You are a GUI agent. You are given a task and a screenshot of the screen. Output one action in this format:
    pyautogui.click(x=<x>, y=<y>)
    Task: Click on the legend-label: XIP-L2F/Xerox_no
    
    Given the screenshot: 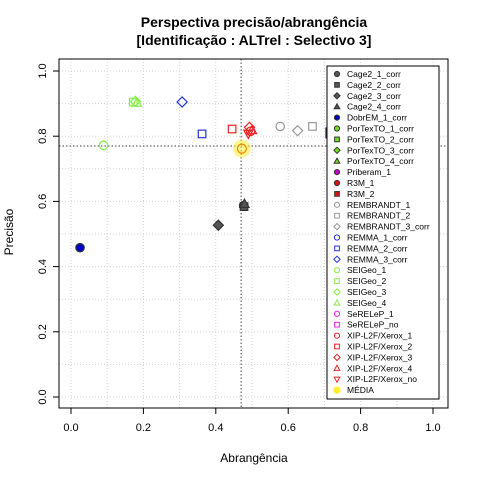 What is the action you would take?
    pyautogui.click(x=382, y=379)
    